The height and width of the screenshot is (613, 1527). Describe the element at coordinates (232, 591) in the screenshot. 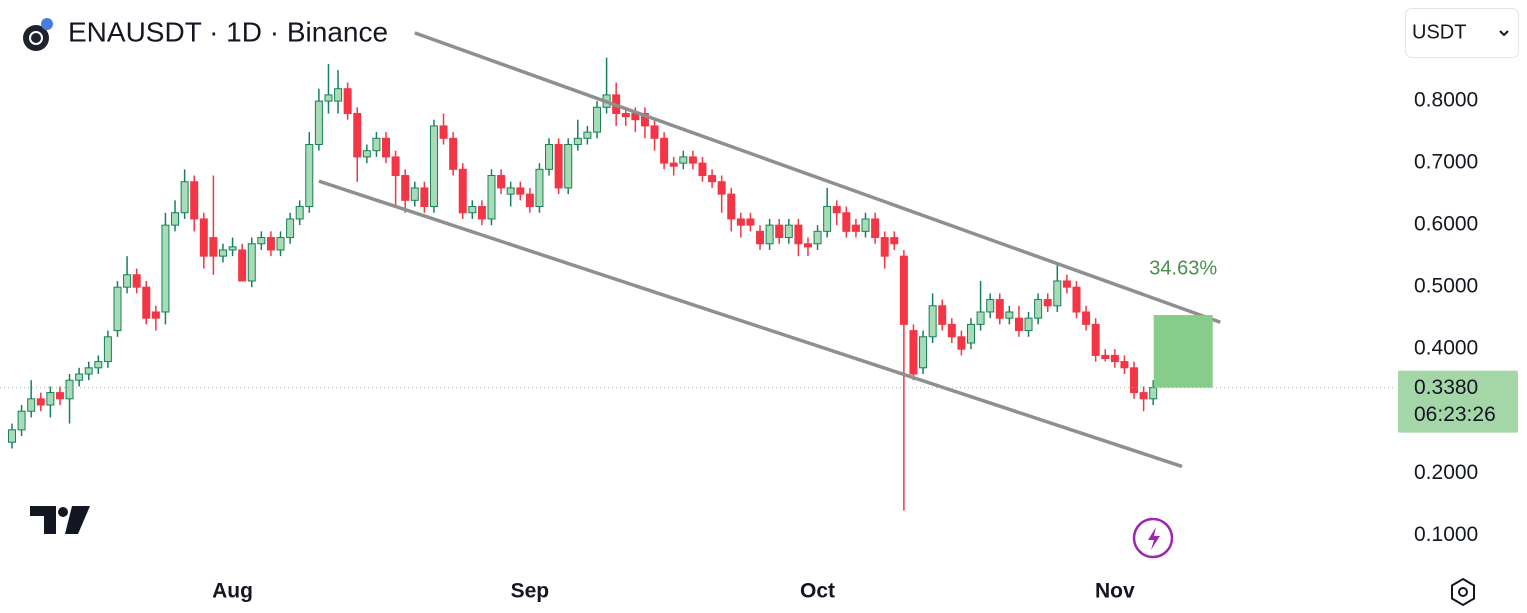

I see `x-tick-label: Aug` at that location.